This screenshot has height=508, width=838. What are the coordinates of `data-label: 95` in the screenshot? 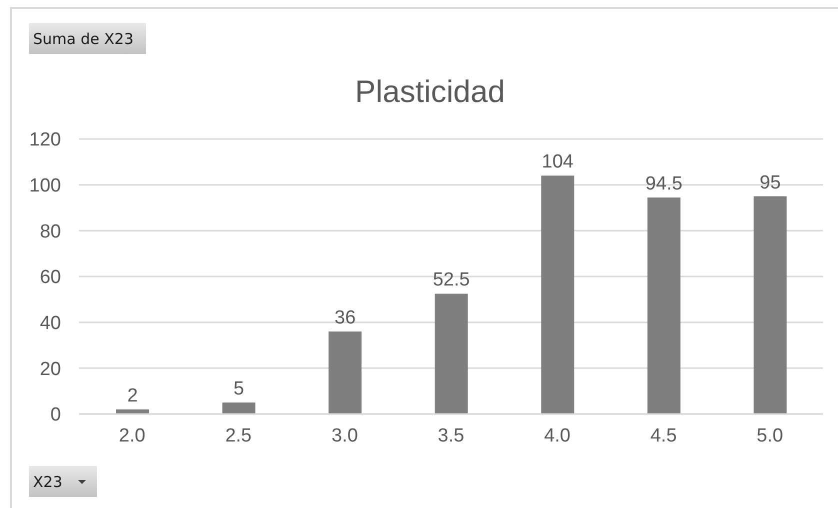 It's located at (770, 183).